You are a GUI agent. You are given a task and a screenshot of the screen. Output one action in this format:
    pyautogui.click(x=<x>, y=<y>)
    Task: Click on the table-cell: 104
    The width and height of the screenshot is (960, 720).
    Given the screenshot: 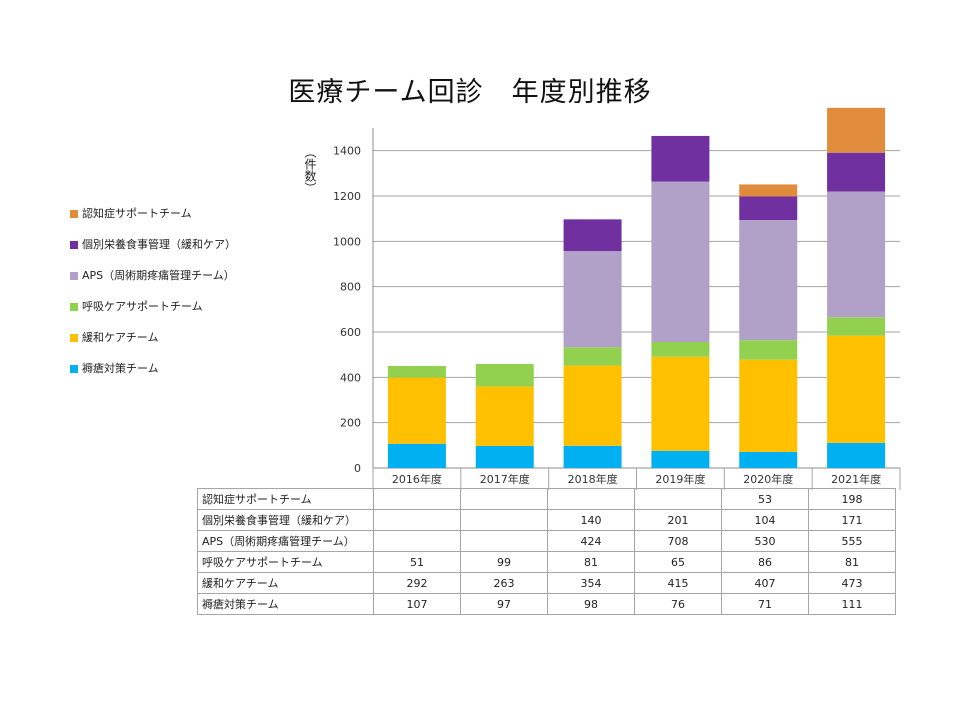 What is the action you would take?
    pyautogui.click(x=765, y=520)
    